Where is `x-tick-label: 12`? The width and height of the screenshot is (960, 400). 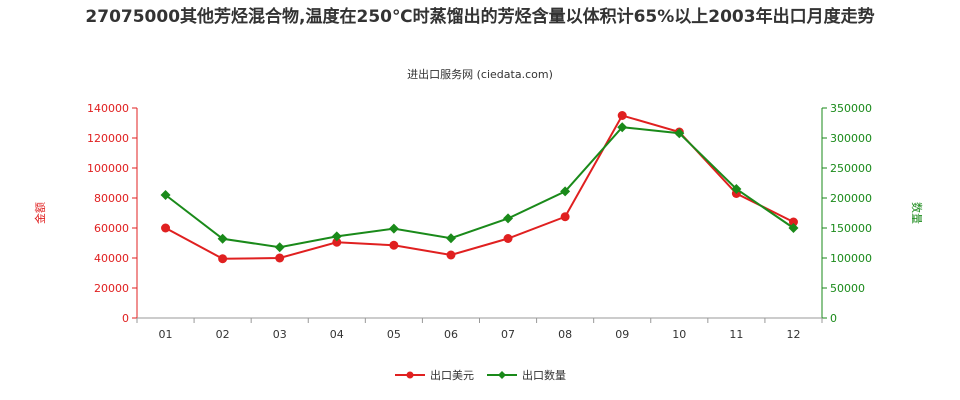 x-tick-label: 12 is located at coordinates (793, 334).